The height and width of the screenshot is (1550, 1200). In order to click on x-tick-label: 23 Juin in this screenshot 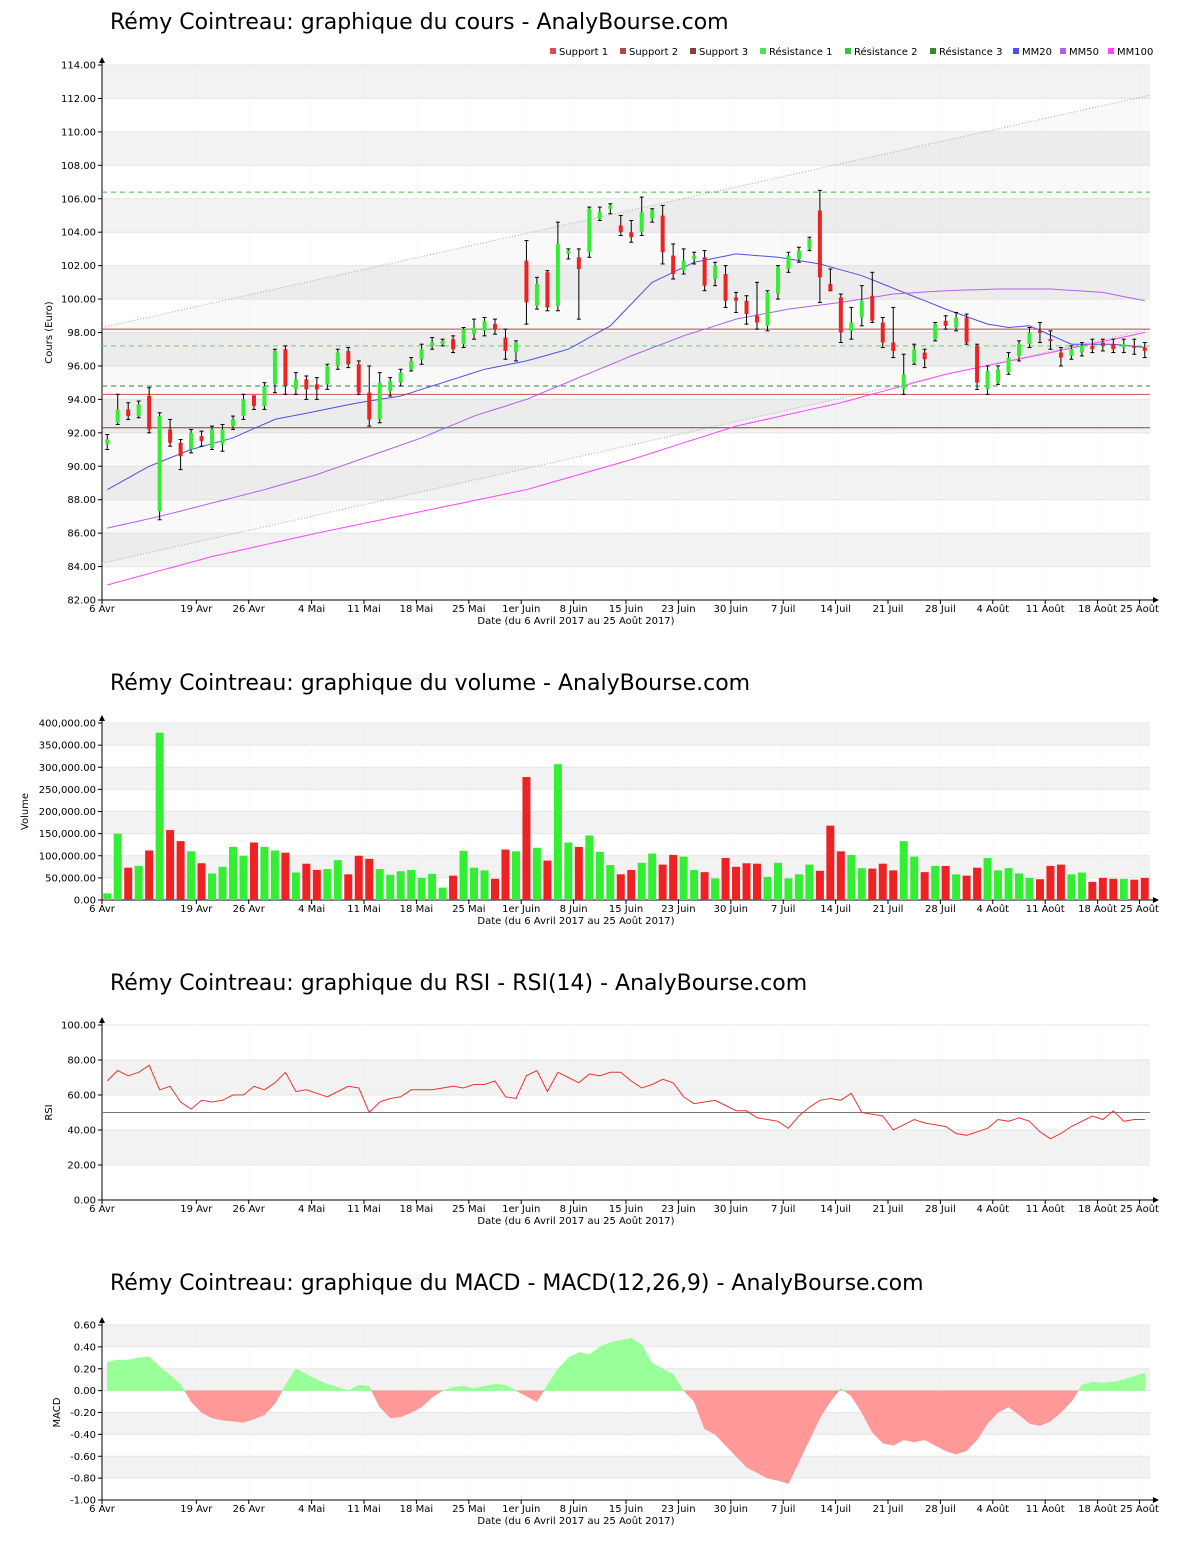, I will do `click(678, 609)`.